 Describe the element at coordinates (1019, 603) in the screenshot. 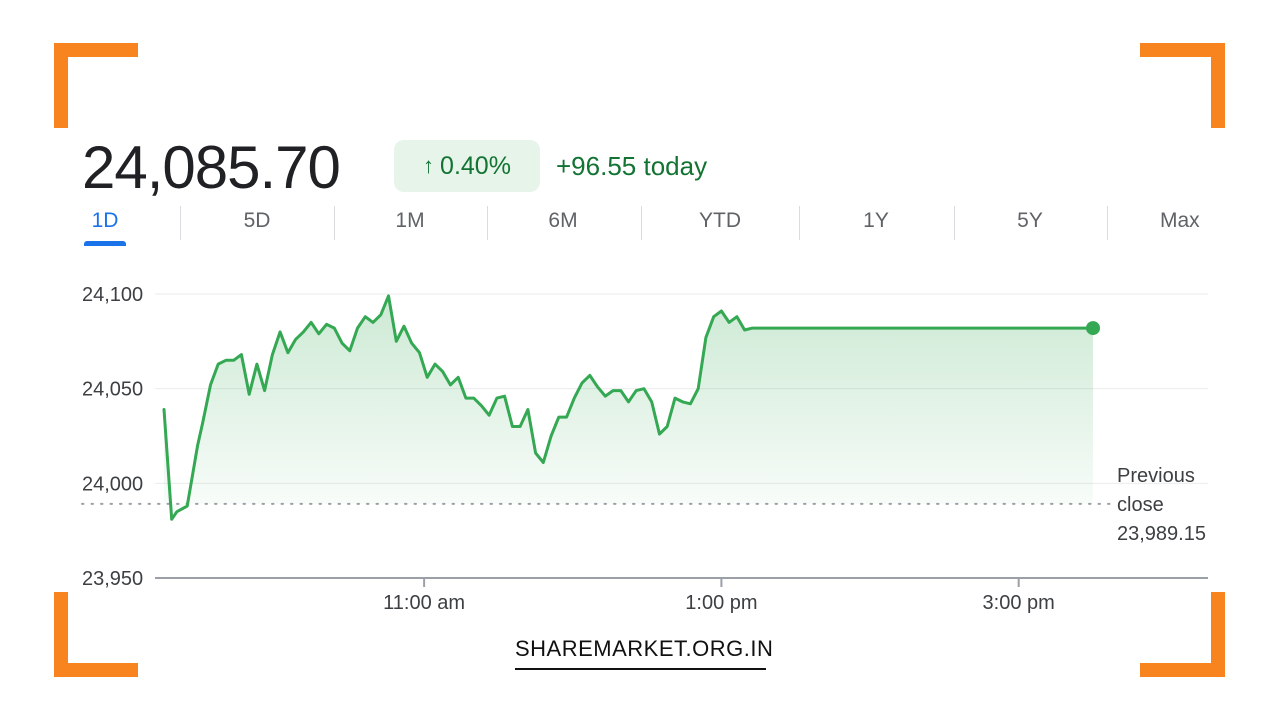

I see `x-tick-label: 3:00 pm` at that location.